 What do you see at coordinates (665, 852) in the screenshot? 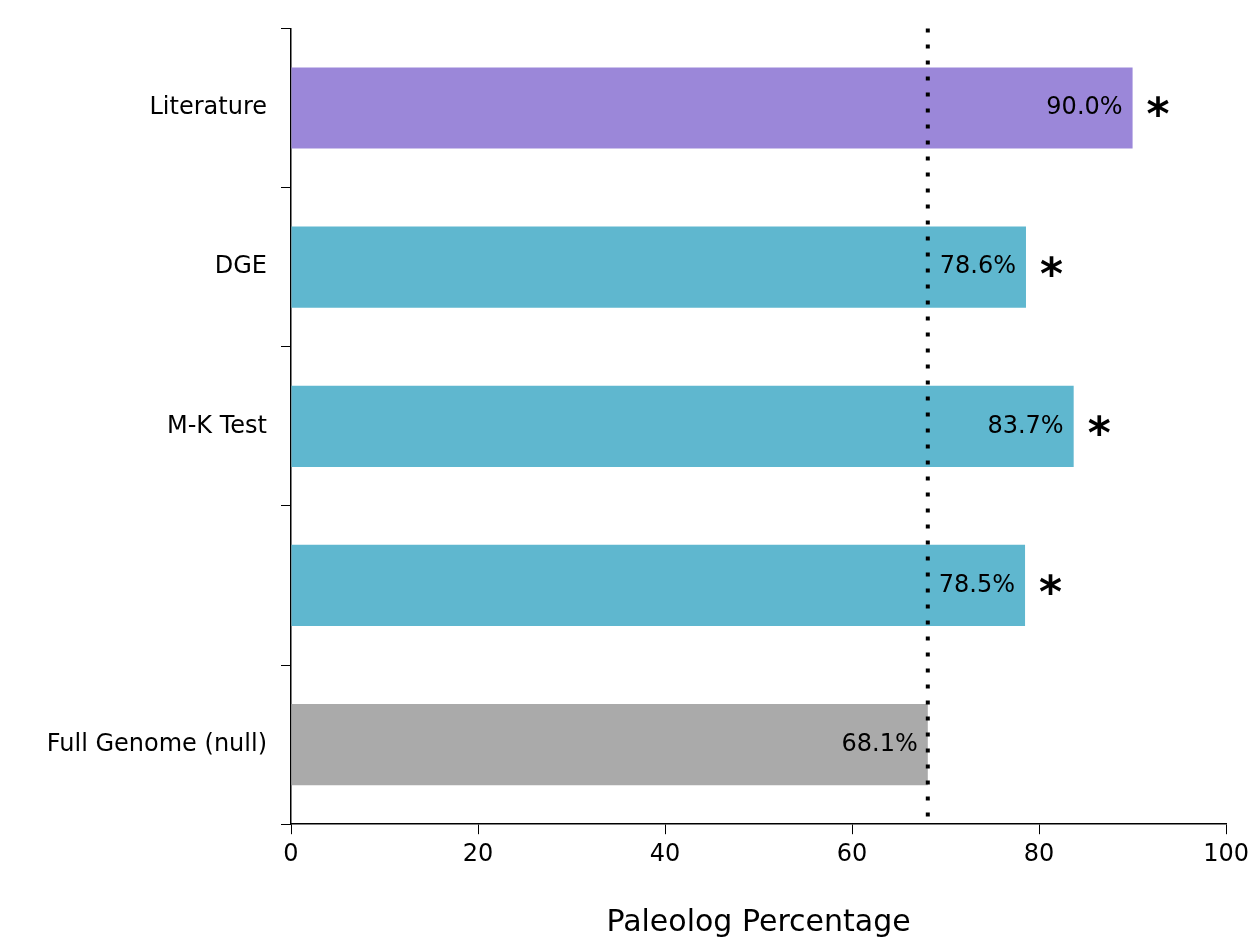
I see `x-tick-label: 40` at bounding box center [665, 852].